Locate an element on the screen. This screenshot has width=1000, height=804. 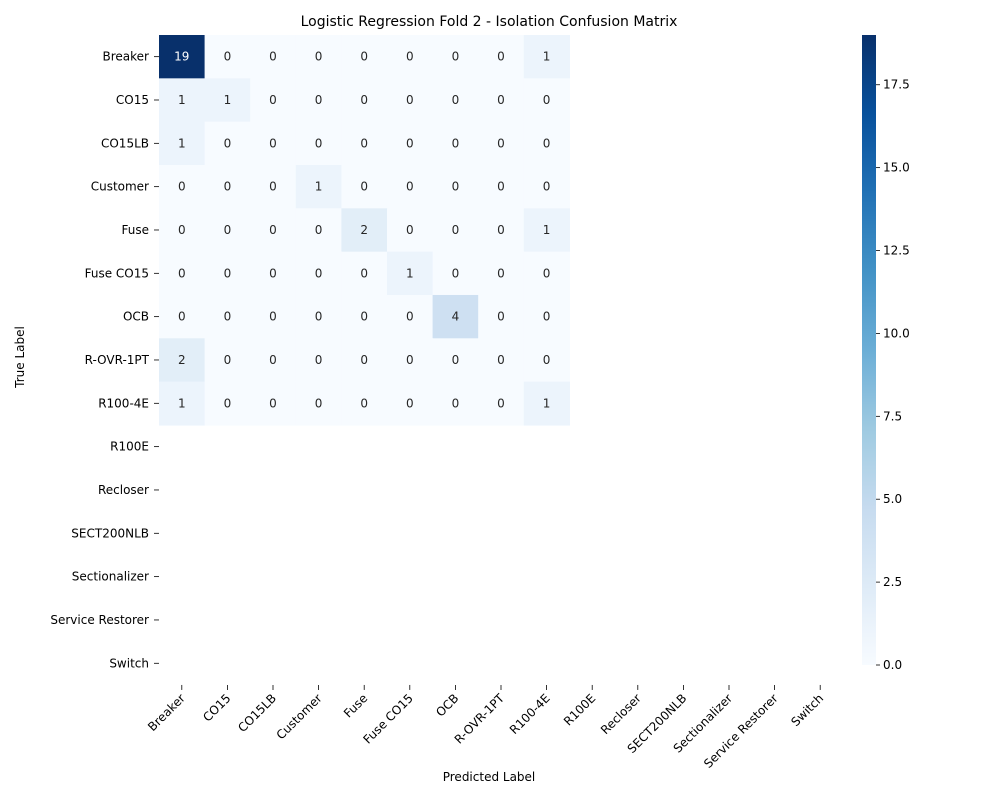
y-tick-label: SECT200NLB is located at coordinates (110, 533).